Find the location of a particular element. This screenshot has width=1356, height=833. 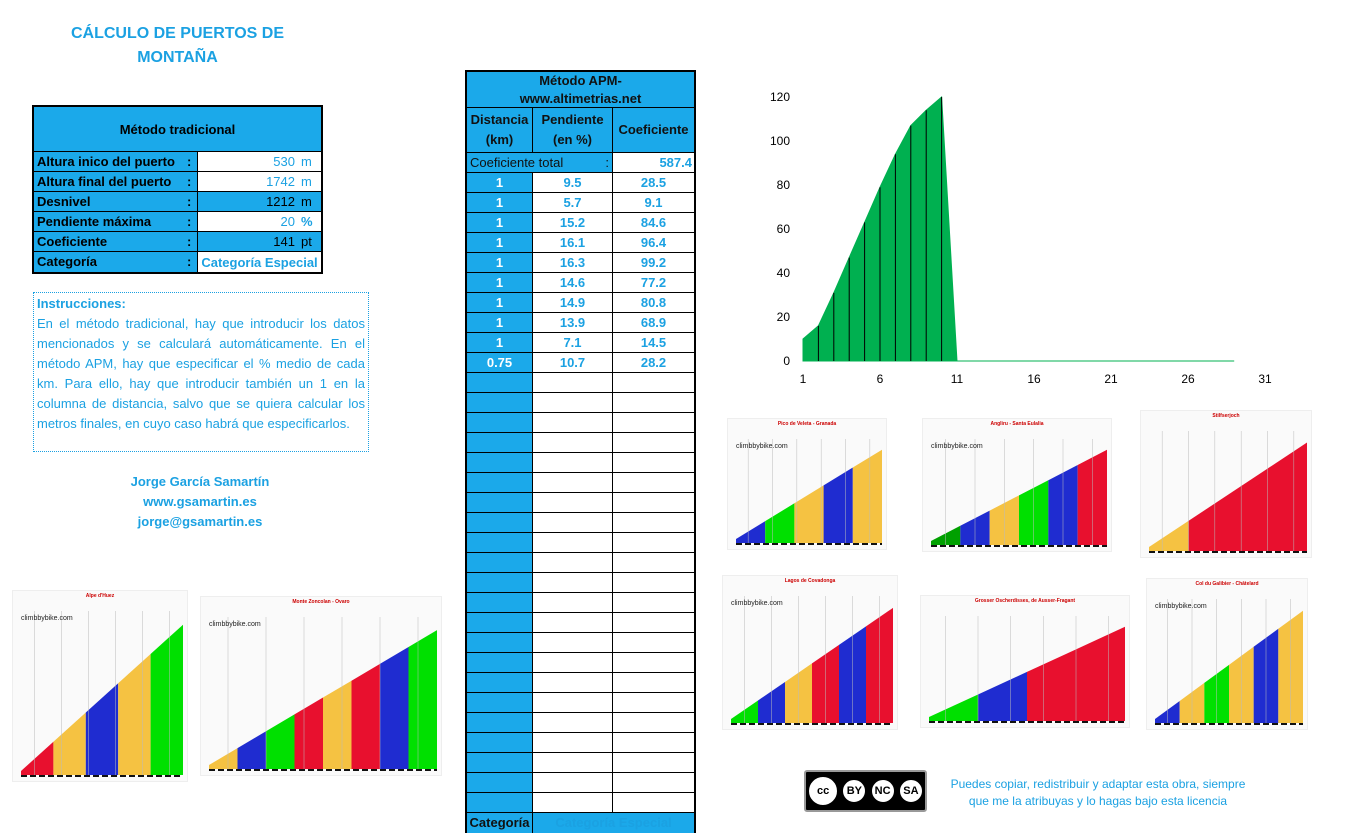

gradient-cell: 10.7 is located at coordinates (572, 362).